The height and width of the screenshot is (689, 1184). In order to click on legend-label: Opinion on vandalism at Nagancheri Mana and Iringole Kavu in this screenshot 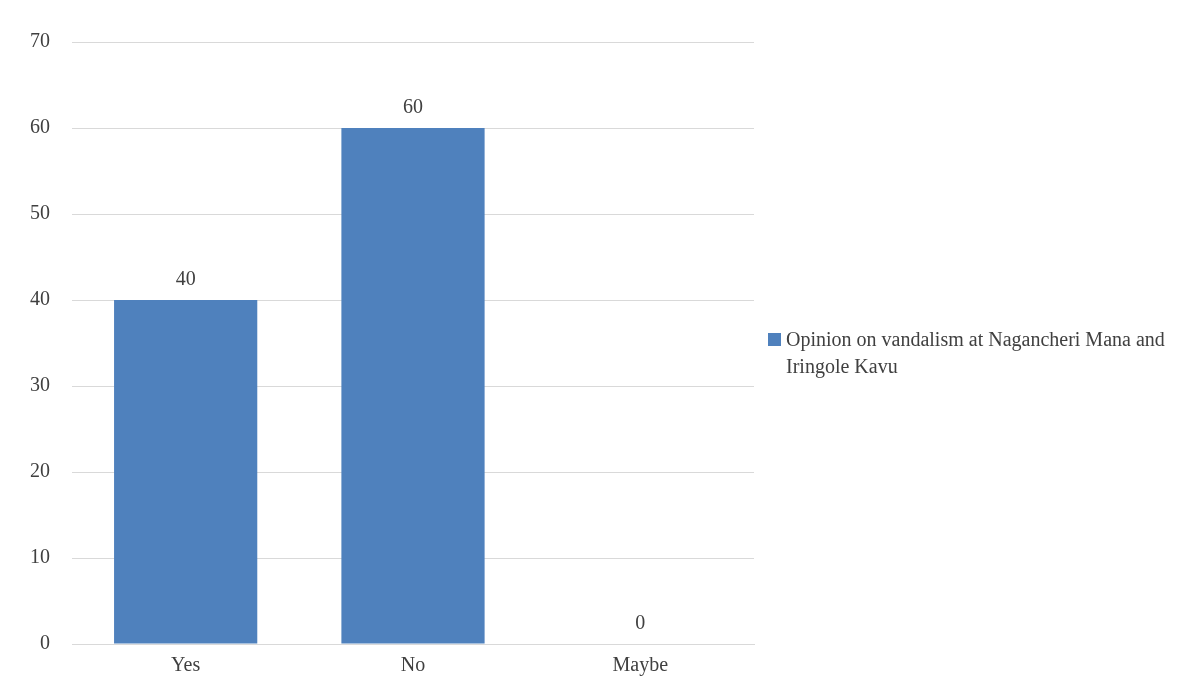, I will do `click(976, 353)`.